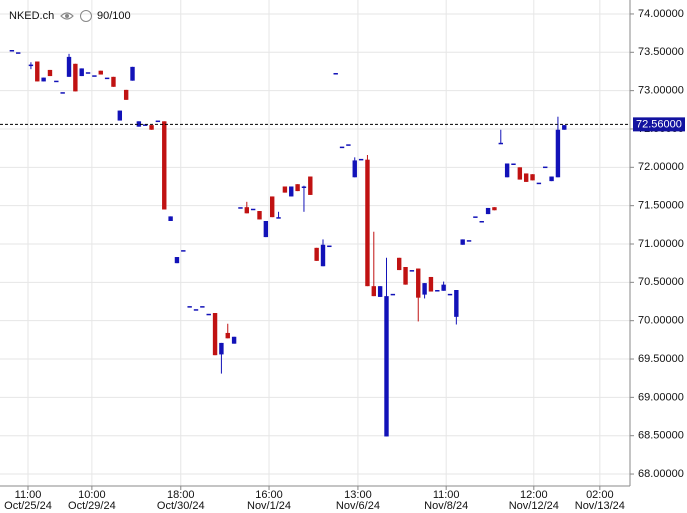 The height and width of the screenshot is (513, 687). I want to click on x-tick-label: 10:00, so click(92, 495).